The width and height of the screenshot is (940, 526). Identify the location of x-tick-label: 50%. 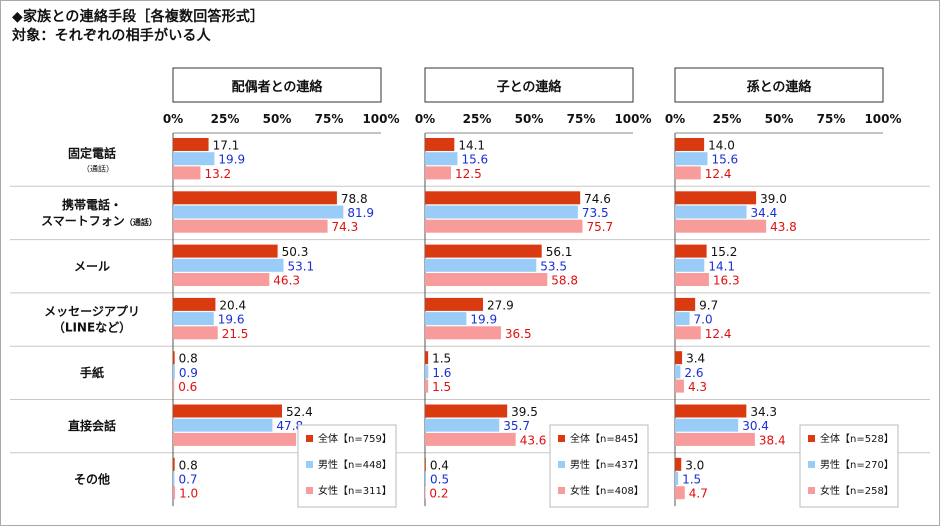
(529, 119).